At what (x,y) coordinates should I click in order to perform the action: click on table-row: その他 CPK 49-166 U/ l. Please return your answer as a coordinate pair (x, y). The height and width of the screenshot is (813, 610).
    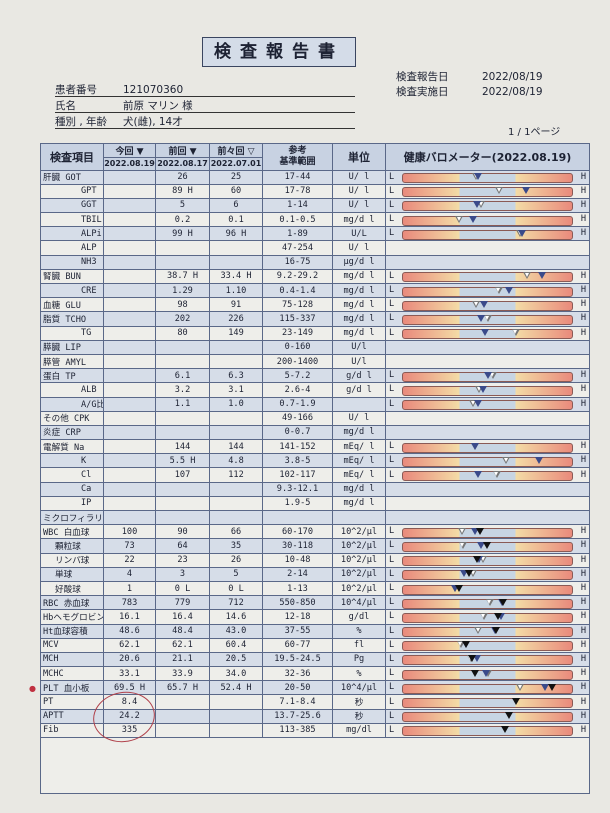
    Looking at the image, I should click on (315, 418).